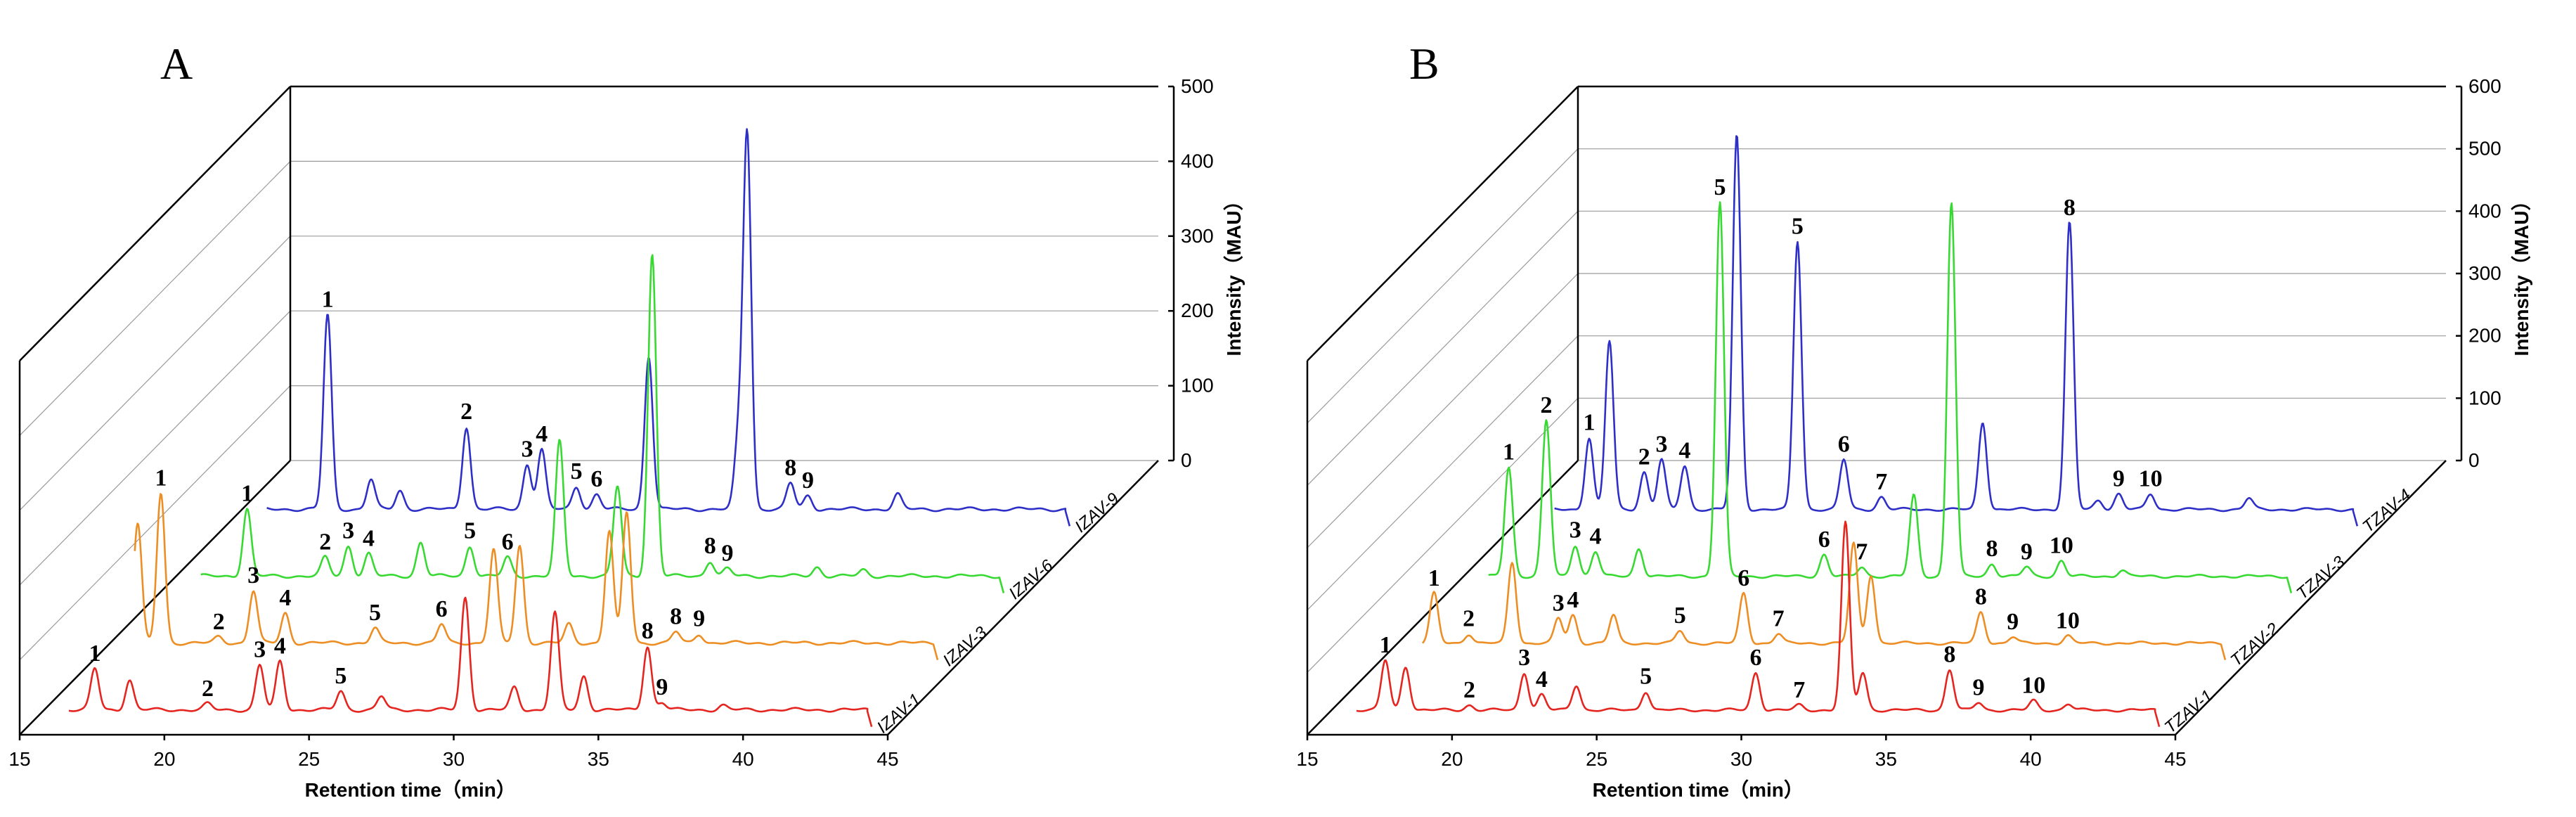  What do you see at coordinates (1424, 64) in the screenshot?
I see `panel-letter: B` at bounding box center [1424, 64].